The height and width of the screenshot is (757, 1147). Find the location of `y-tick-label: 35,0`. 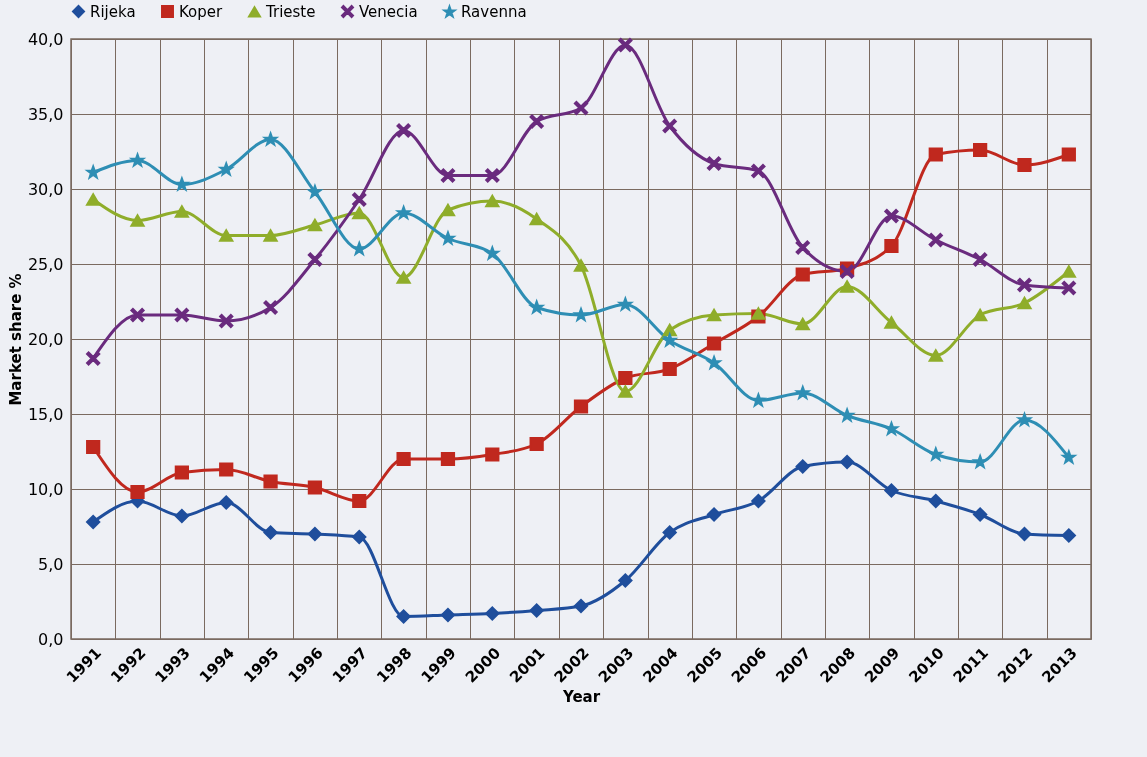

y-tick-label: 35,0 is located at coordinates (45, 114).